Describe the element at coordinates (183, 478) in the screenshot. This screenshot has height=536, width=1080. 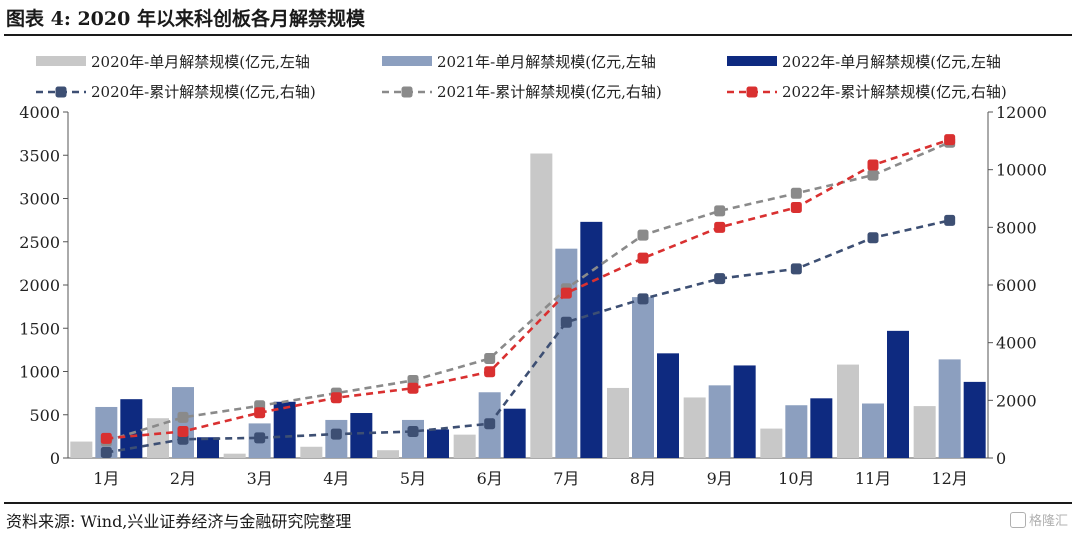
I see `x-tick-label: 2月` at that location.